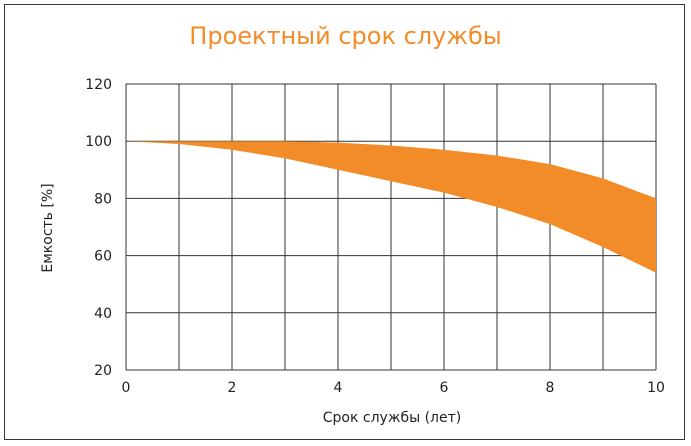  Describe the element at coordinates (656, 388) in the screenshot. I see `x-tick-label: 10` at that location.